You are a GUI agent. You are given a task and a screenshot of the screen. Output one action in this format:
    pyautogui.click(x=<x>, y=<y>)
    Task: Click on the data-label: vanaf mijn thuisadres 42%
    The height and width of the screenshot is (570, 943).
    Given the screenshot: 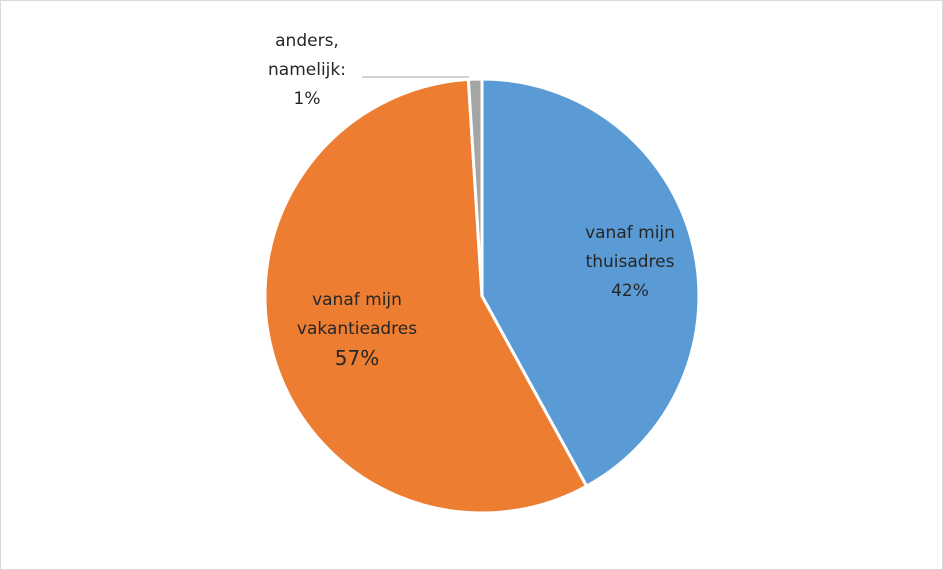 What is the action you would take?
    pyautogui.click(x=630, y=262)
    